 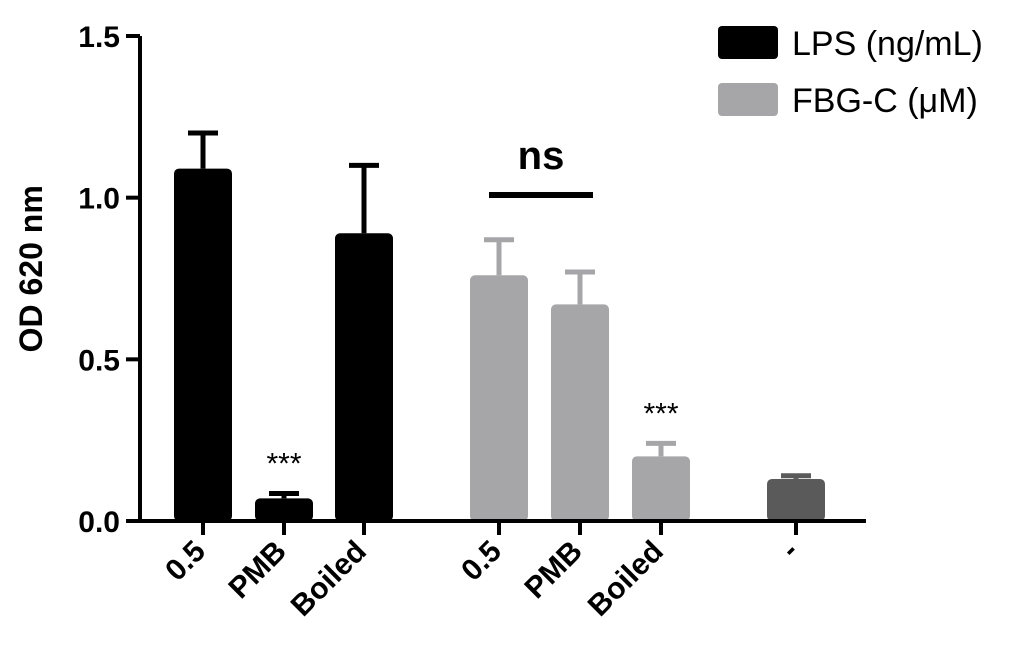 I want to click on y-axis-label: OD 620 nm, so click(x=31, y=268).